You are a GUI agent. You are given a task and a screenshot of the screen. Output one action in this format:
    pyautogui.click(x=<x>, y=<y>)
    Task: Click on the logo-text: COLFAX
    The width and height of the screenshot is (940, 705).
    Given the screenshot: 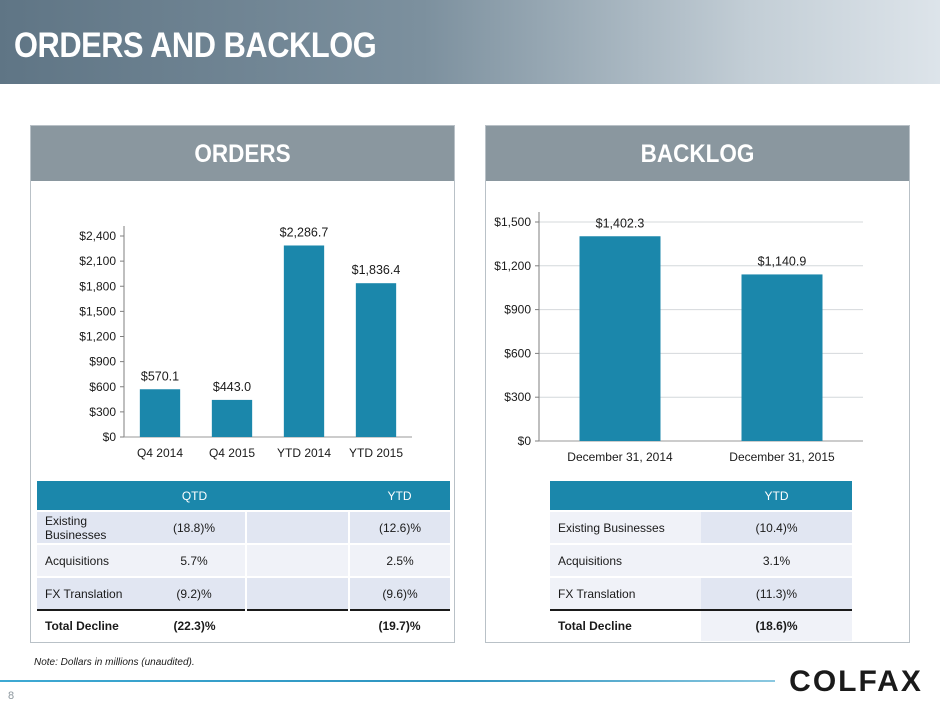 What is the action you would take?
    pyautogui.click(x=856, y=680)
    